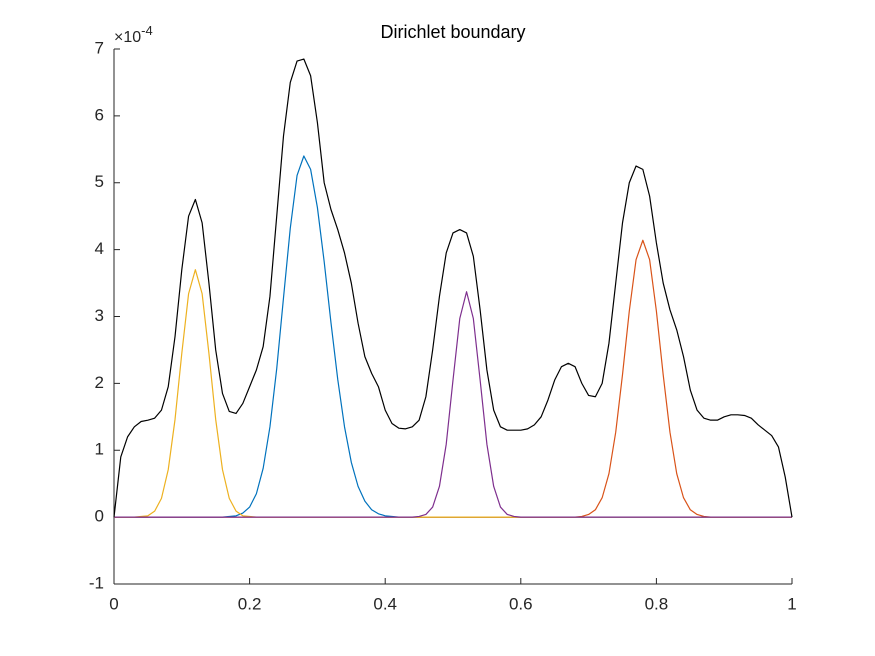  What do you see at coordinates (521, 603) in the screenshot?
I see `x-tick-label: 0.6` at bounding box center [521, 603].